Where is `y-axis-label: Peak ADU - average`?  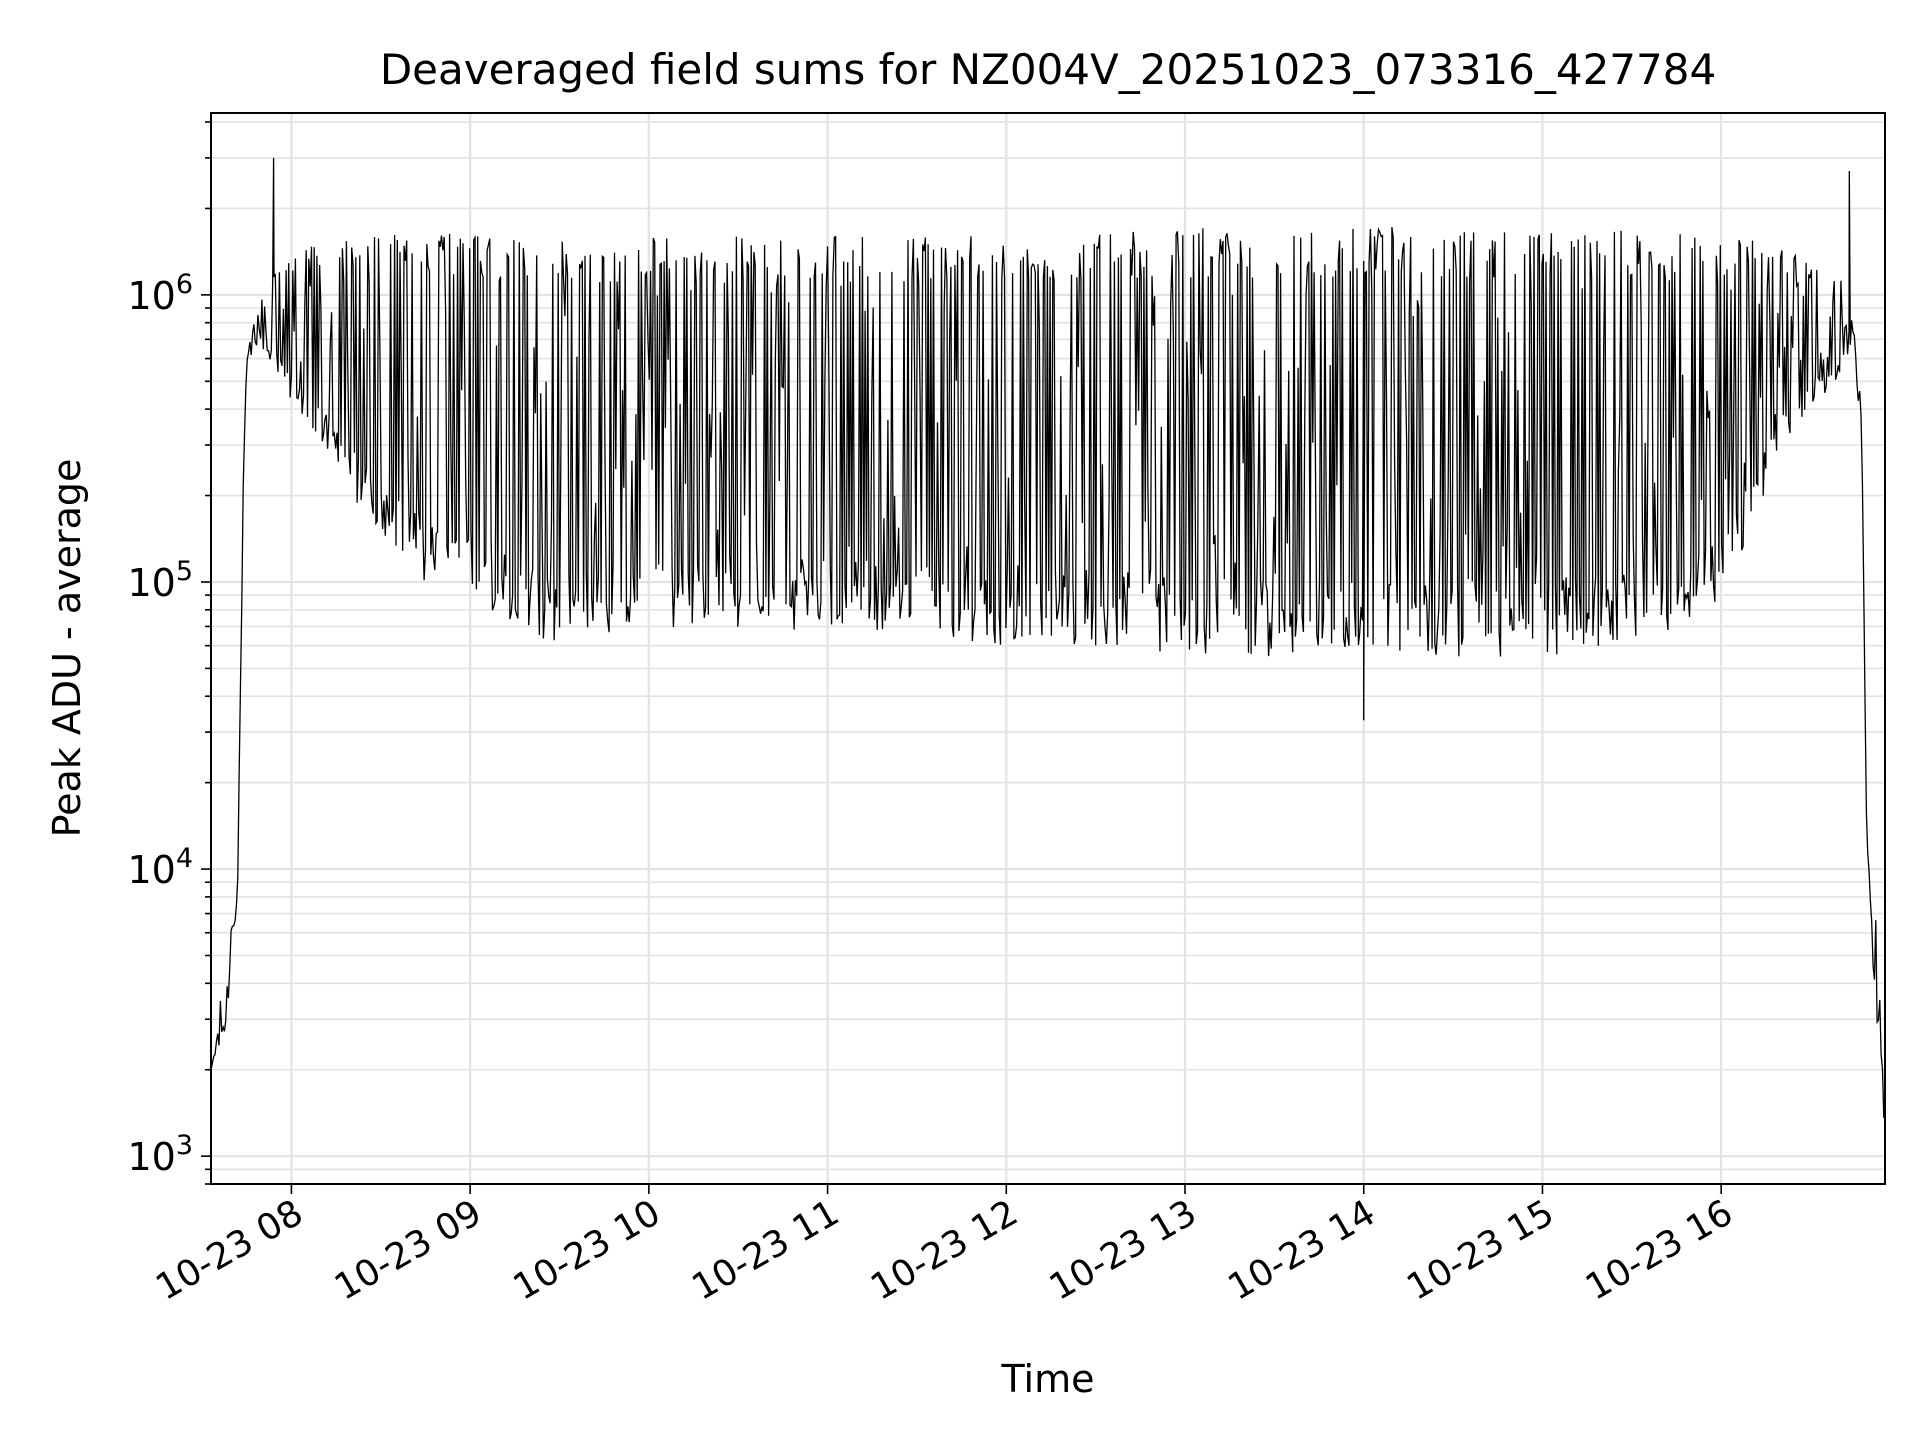 y-axis-label: Peak ADU - average is located at coordinates (67, 648).